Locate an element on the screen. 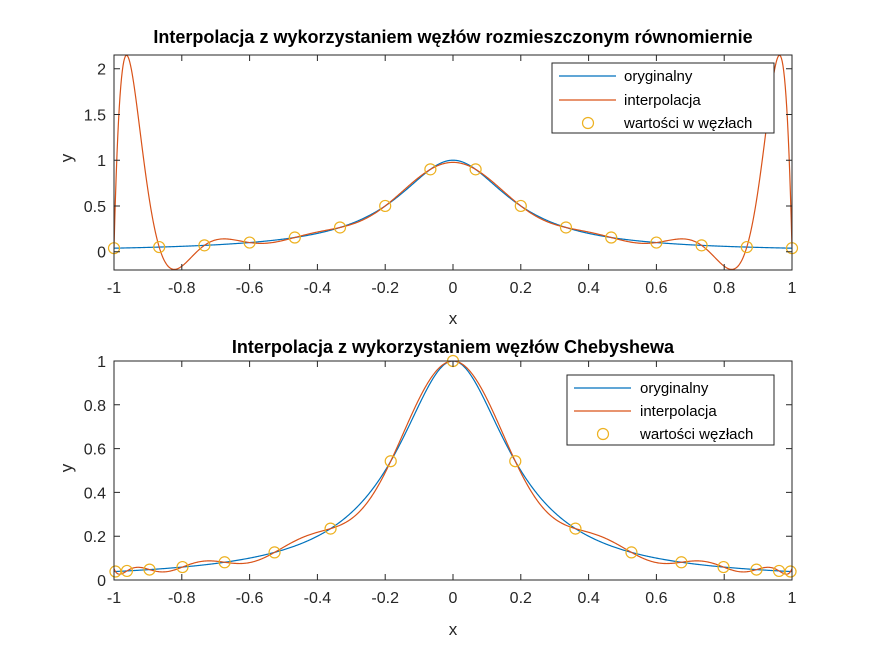  y-tick-label: 0.5 is located at coordinates (95, 207).